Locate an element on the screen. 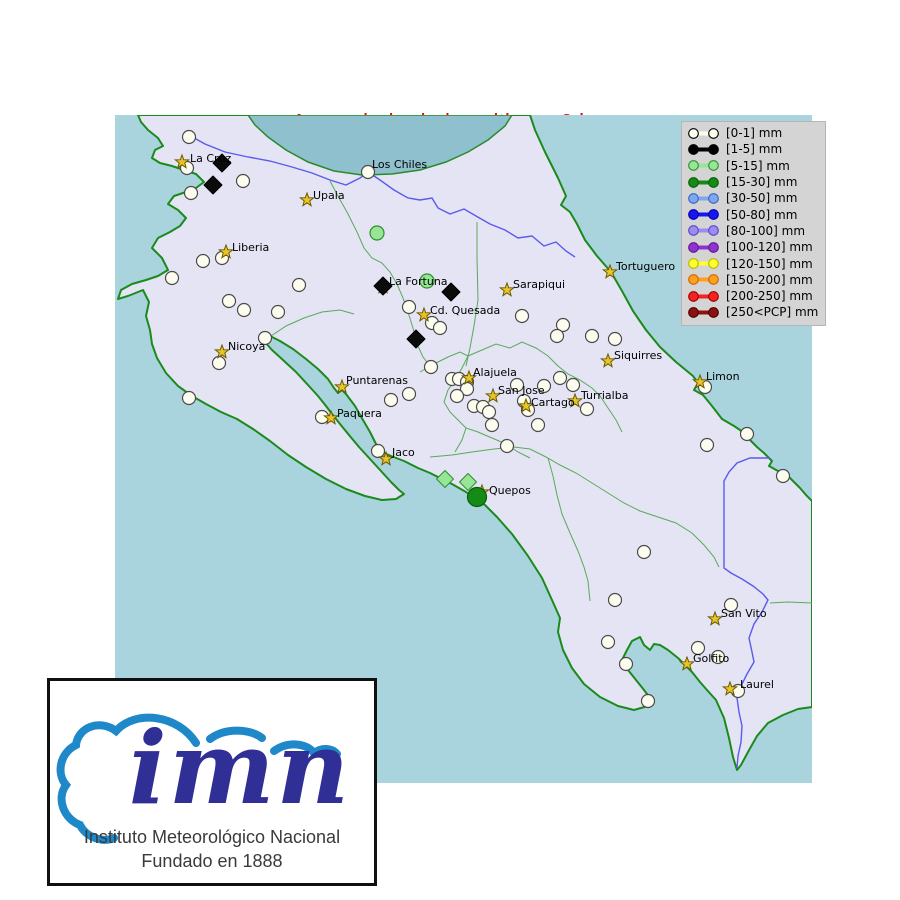 This screenshot has width=900, height=900. station-marker-rain-15-30mm is located at coordinates (477, 497).